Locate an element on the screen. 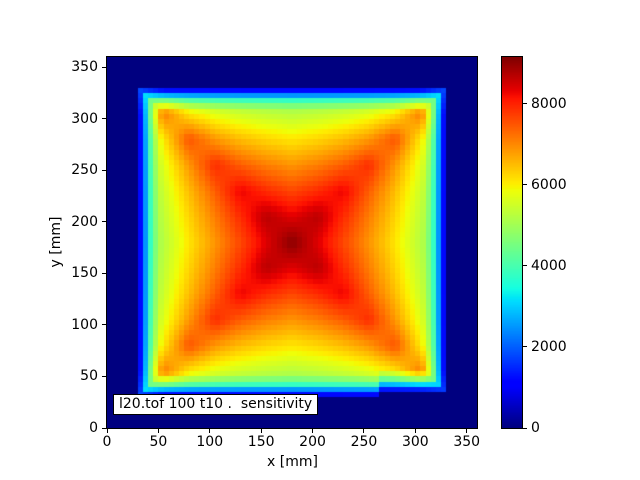 The width and height of the screenshot is (640, 480). colorbar-tick-label: 2000 is located at coordinates (549, 346).